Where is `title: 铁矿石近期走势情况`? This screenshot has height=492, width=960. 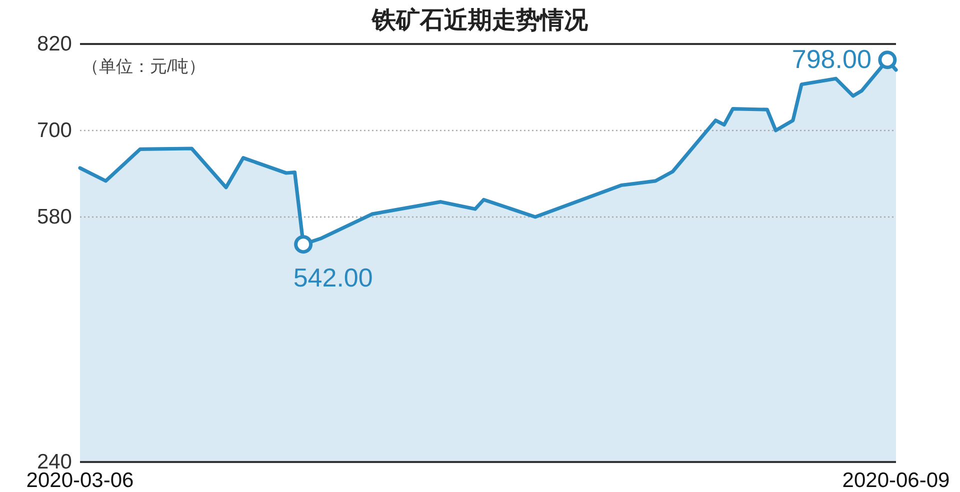 title: 铁矿石近期走势情况 is located at coordinates (480, 20).